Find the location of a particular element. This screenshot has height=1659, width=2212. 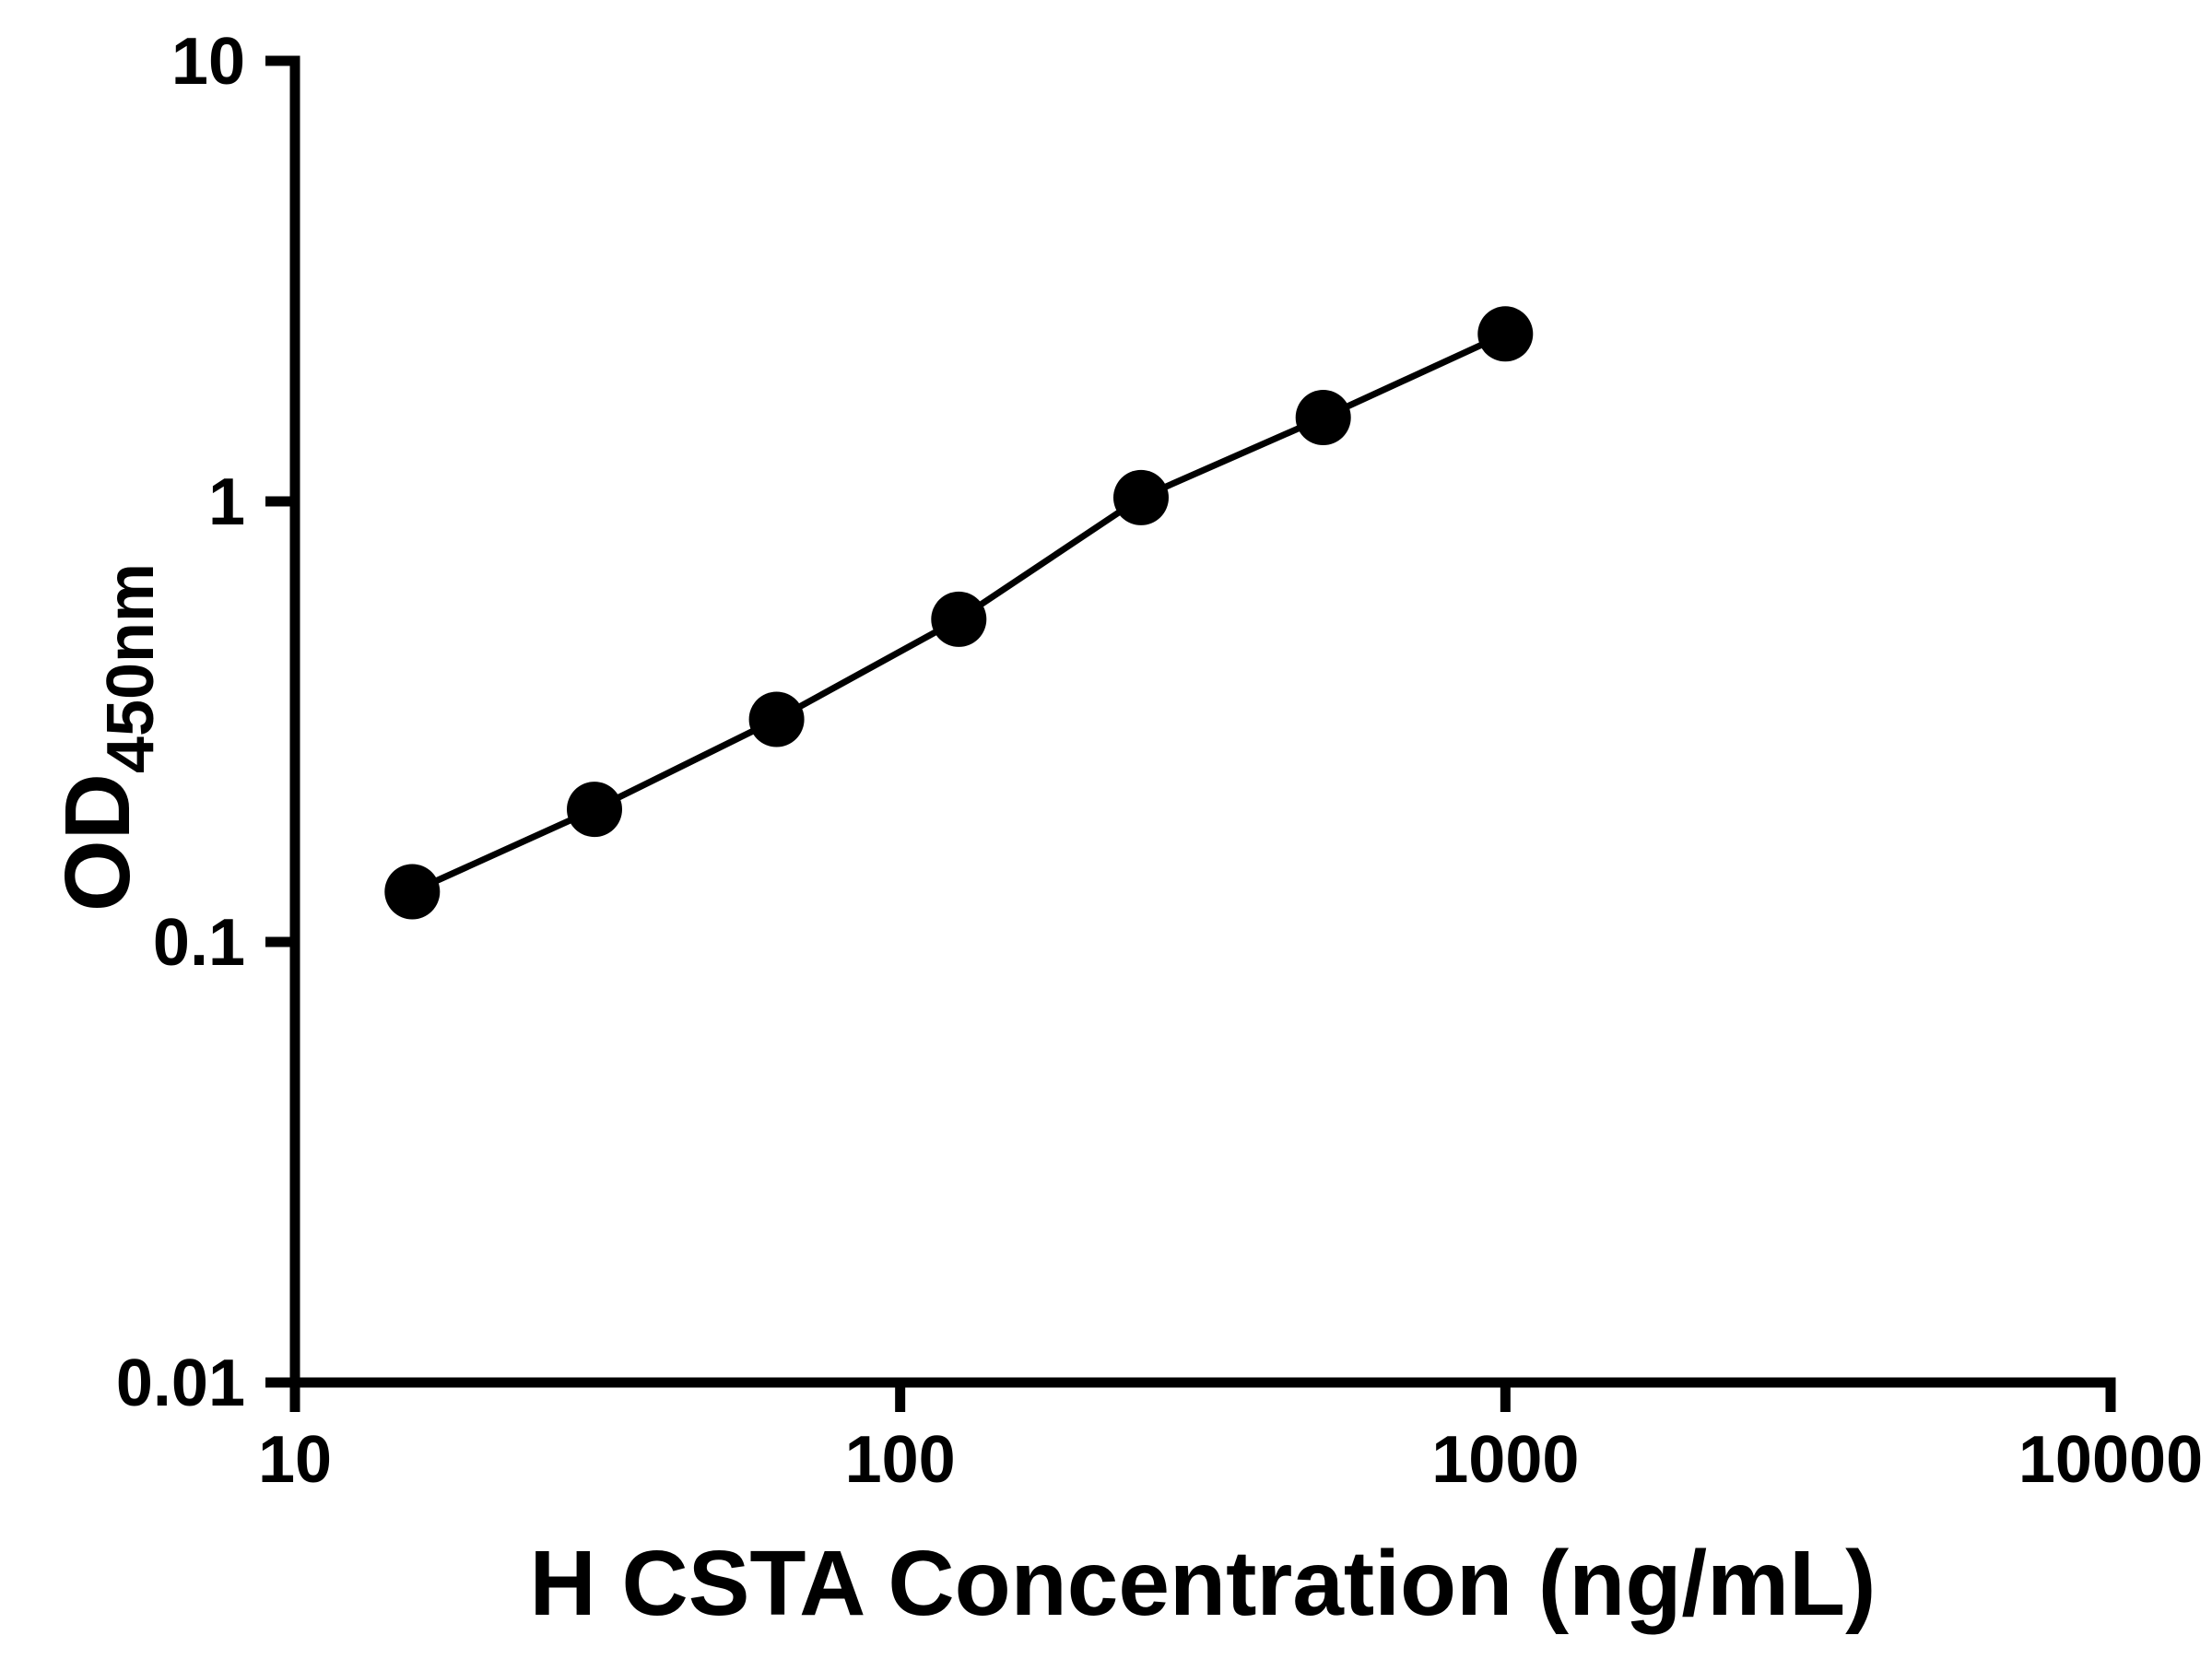

y-axis-tick-label: 1 is located at coordinates (226, 502).